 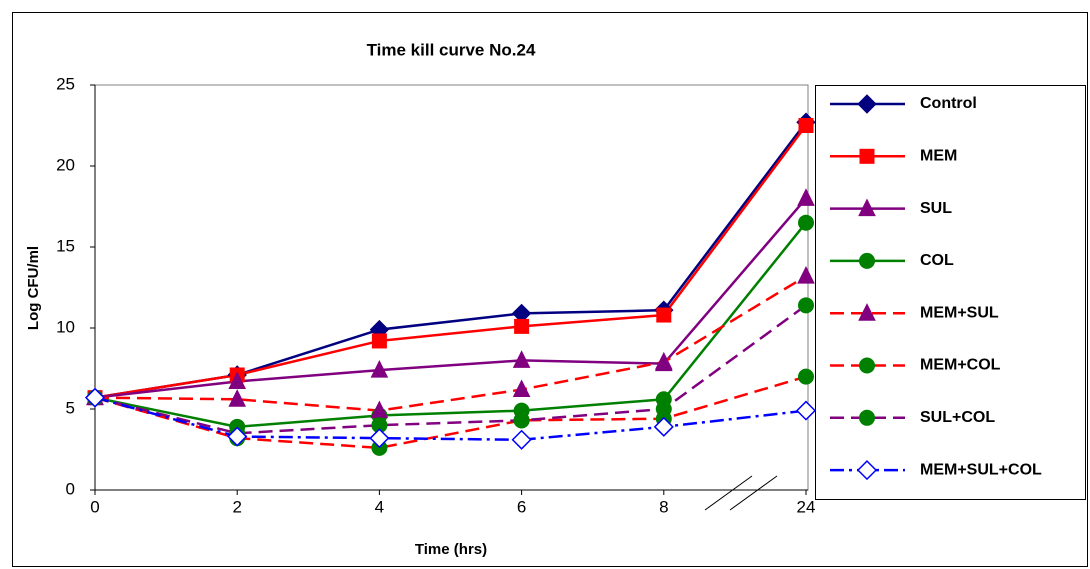 What do you see at coordinates (236, 506) in the screenshot?
I see `x-tick-label: 2` at bounding box center [236, 506].